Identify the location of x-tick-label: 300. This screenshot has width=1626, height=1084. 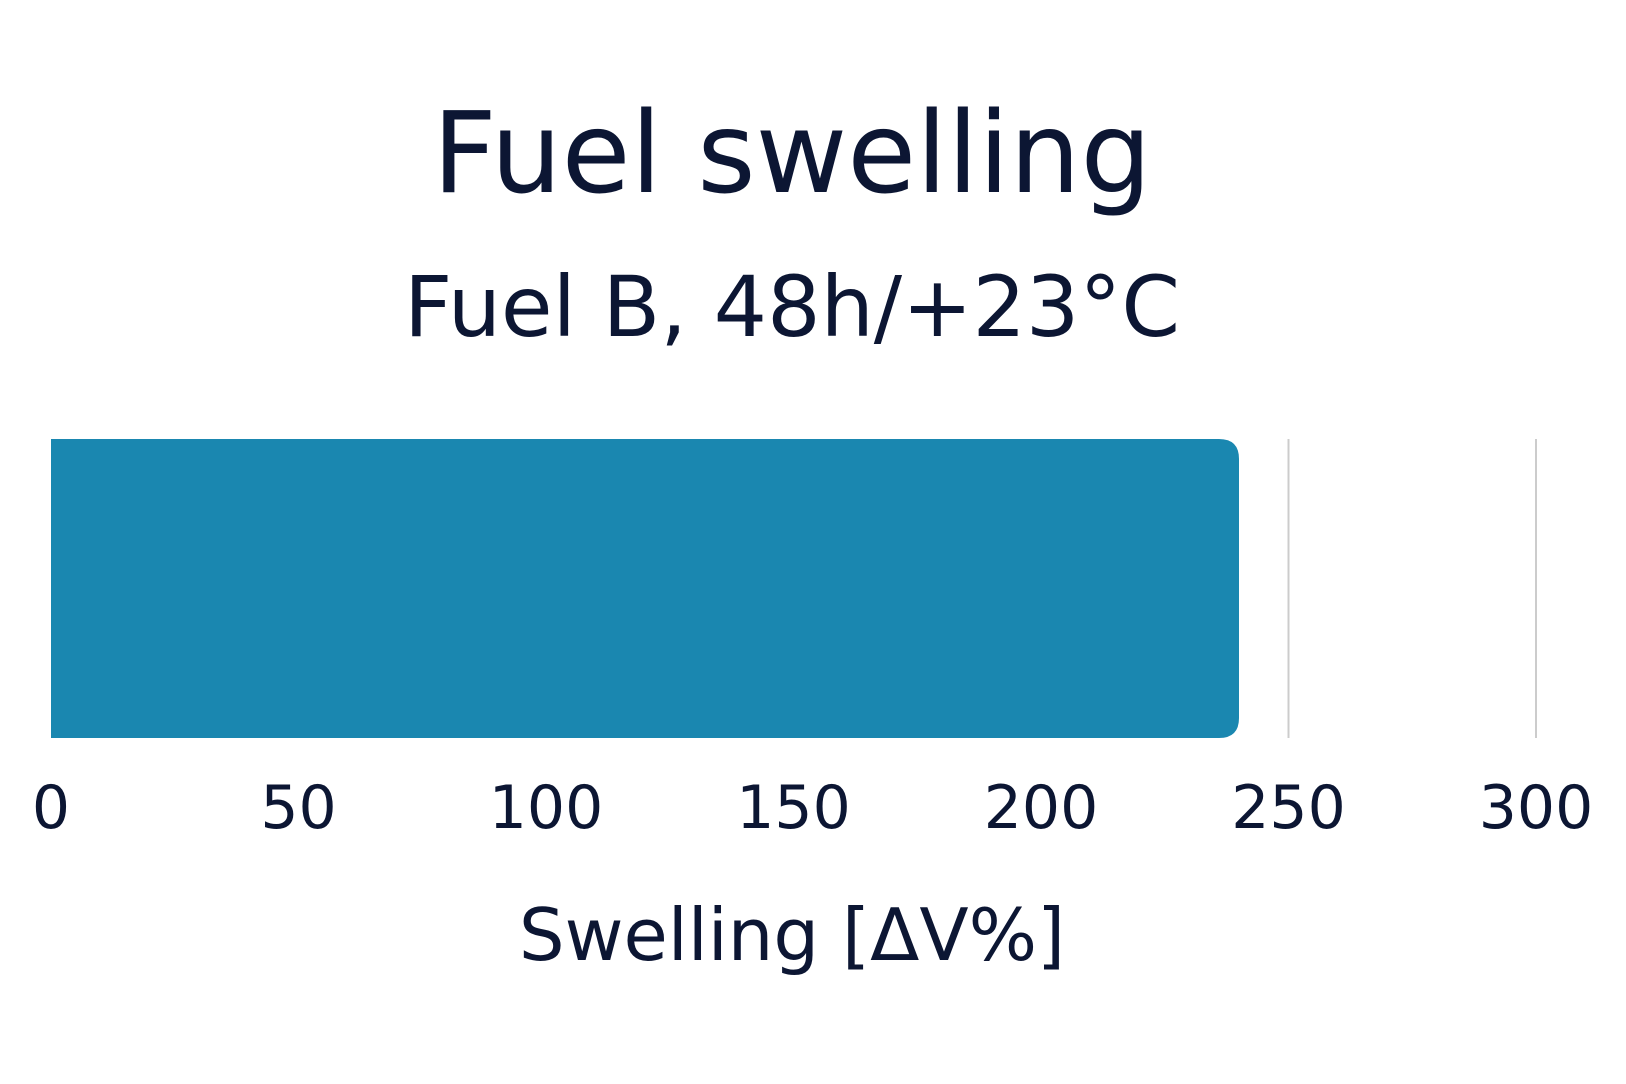
(1536, 808).